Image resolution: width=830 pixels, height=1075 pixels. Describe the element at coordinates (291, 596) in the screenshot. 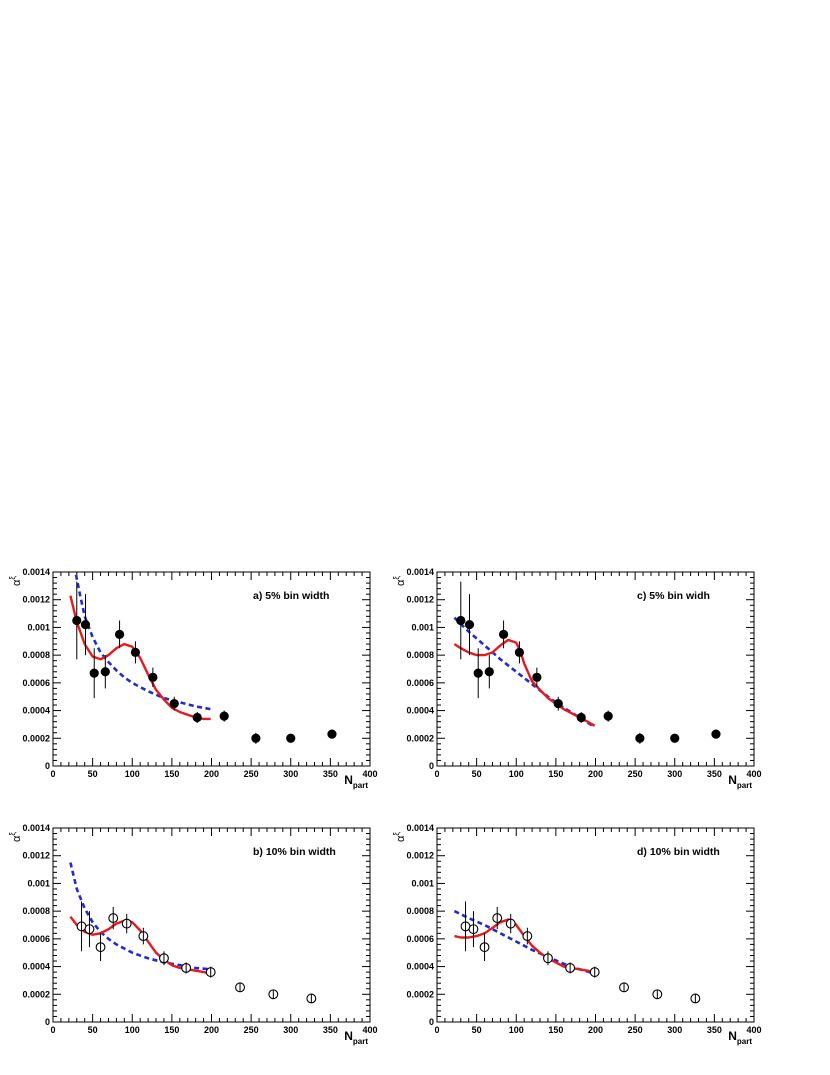

I see `panel-label: a) 5% bin width` at that location.